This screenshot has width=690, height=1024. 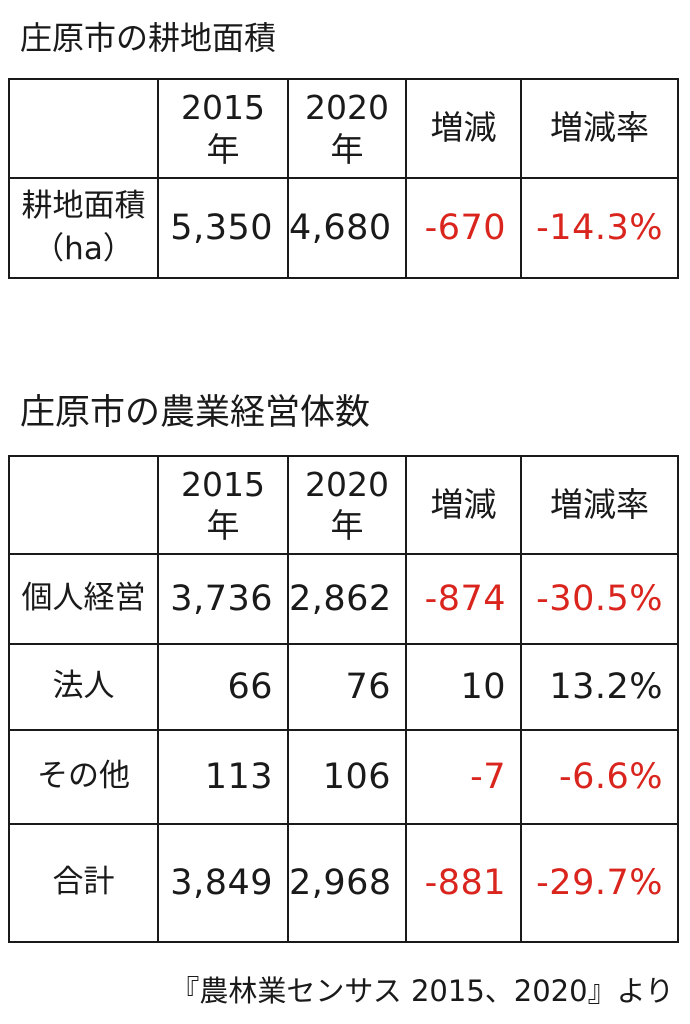 I want to click on farmland-area-title: 庄原市の耕地面積, so click(x=148, y=38).